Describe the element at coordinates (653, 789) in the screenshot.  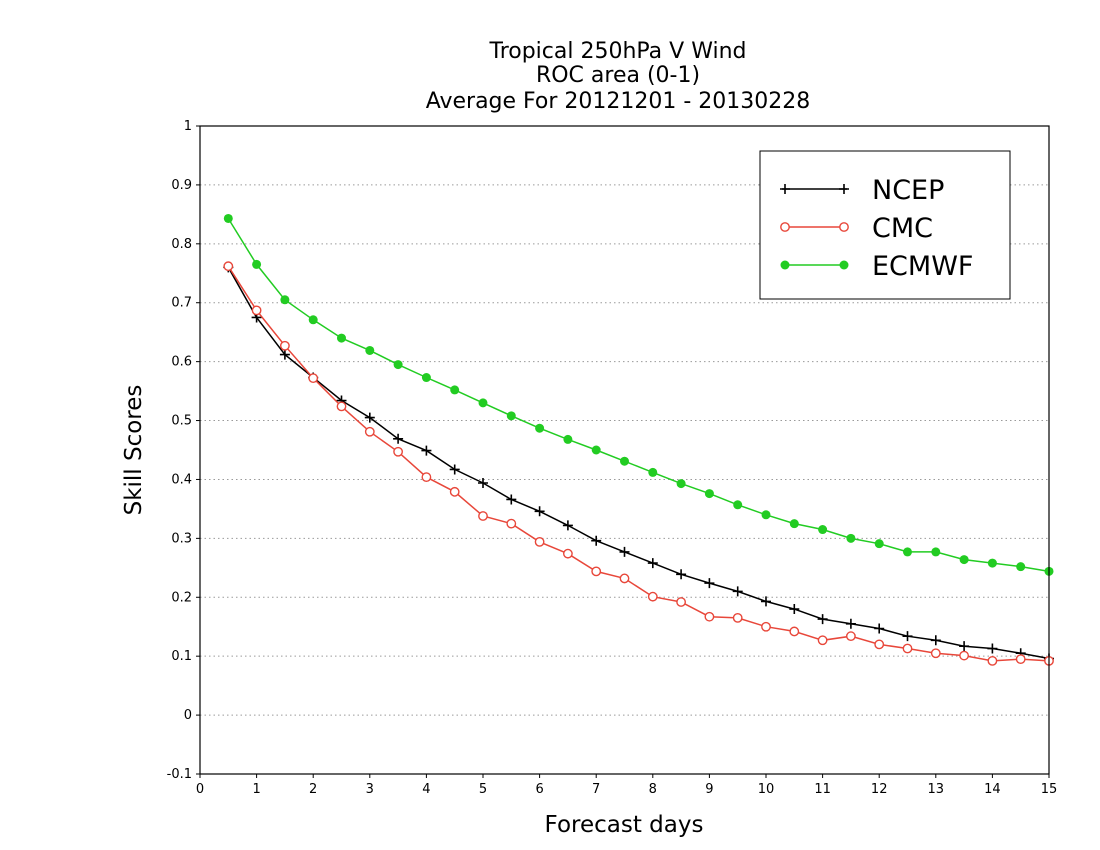
I see `x-tick-label: 8` at that location.